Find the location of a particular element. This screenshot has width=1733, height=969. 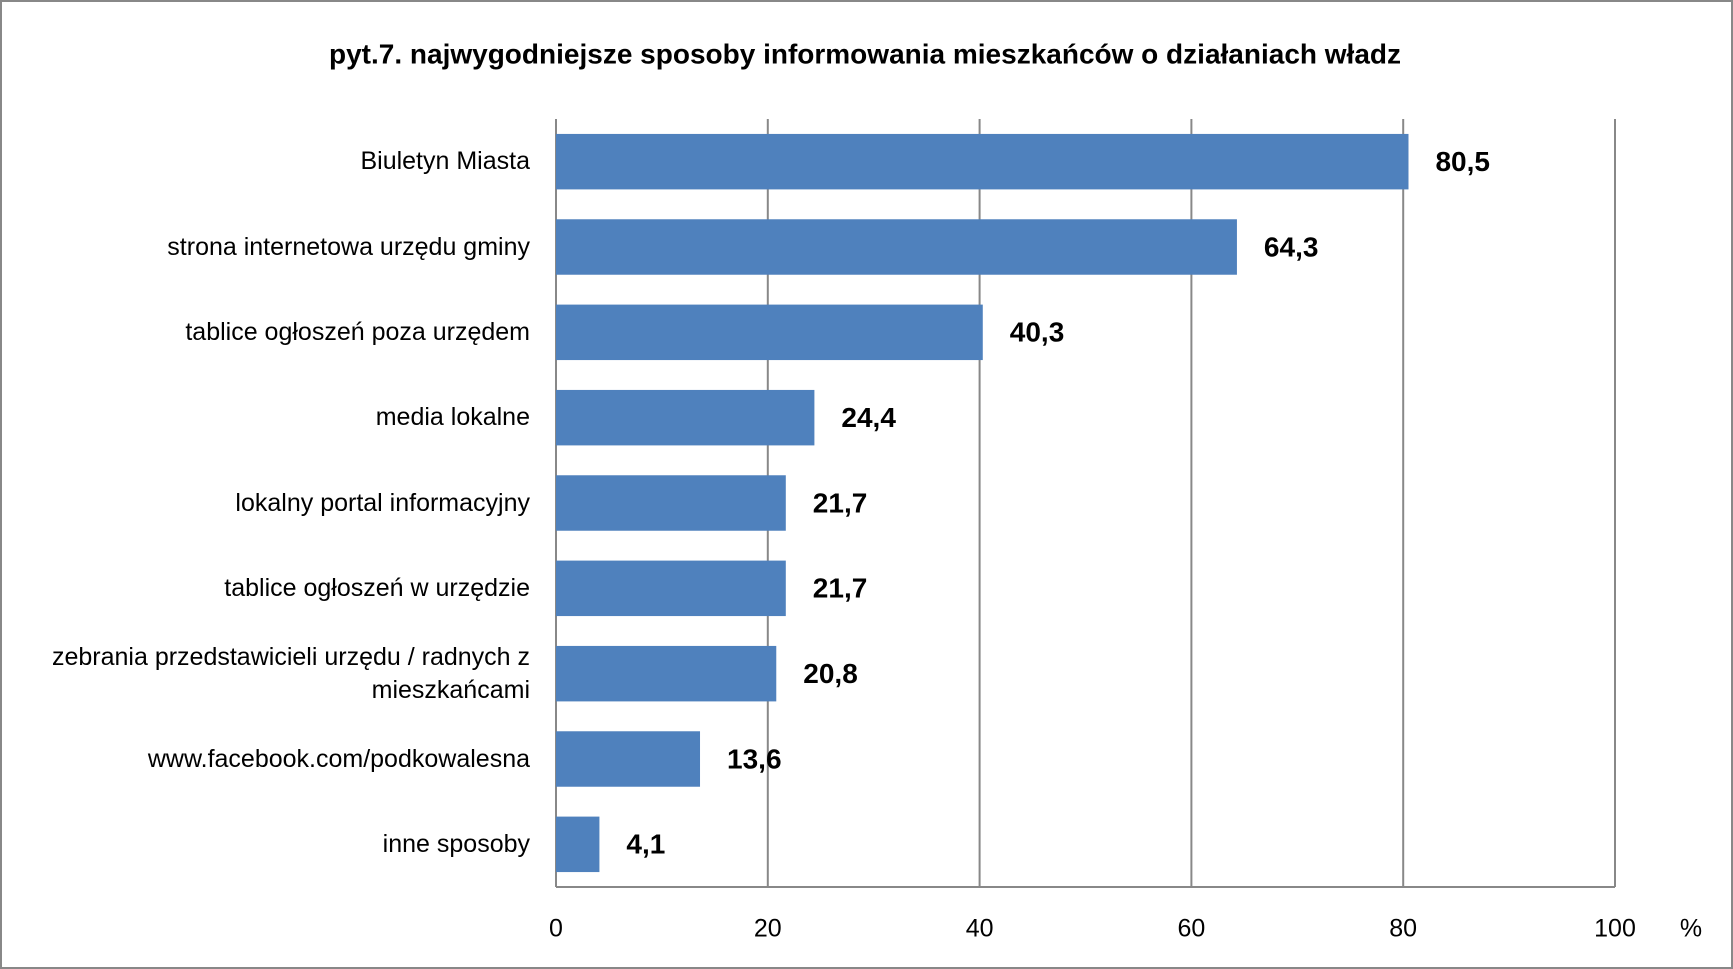

y-tick-label-box: www.facebook.com/podkowalesna is located at coordinates (338, 758).